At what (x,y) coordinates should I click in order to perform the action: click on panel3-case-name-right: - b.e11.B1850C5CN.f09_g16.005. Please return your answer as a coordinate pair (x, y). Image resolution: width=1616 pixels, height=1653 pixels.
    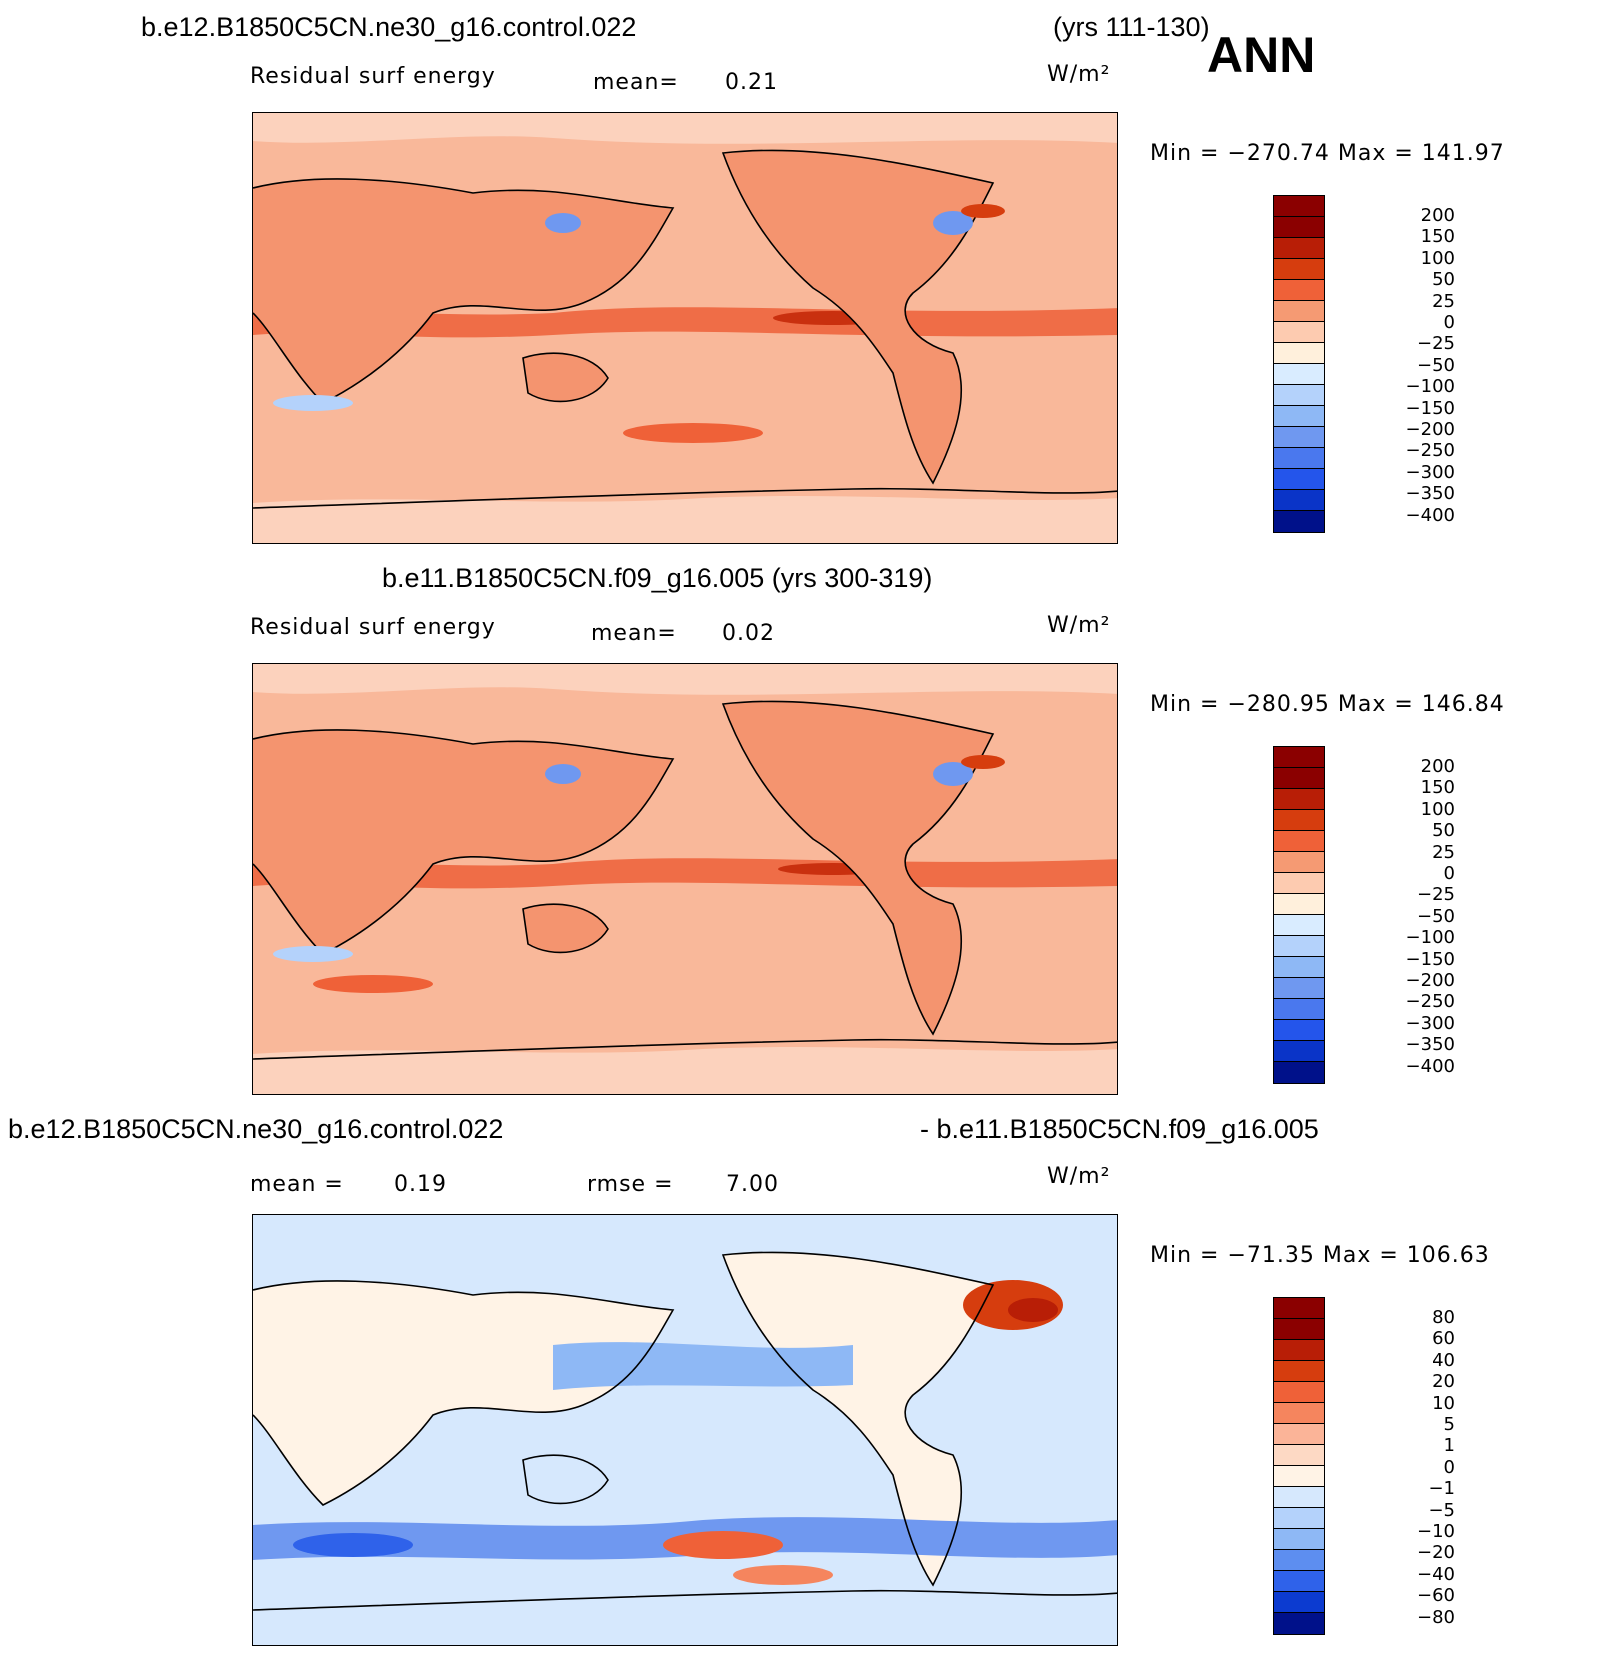
    Looking at the image, I should click on (1119, 1129).